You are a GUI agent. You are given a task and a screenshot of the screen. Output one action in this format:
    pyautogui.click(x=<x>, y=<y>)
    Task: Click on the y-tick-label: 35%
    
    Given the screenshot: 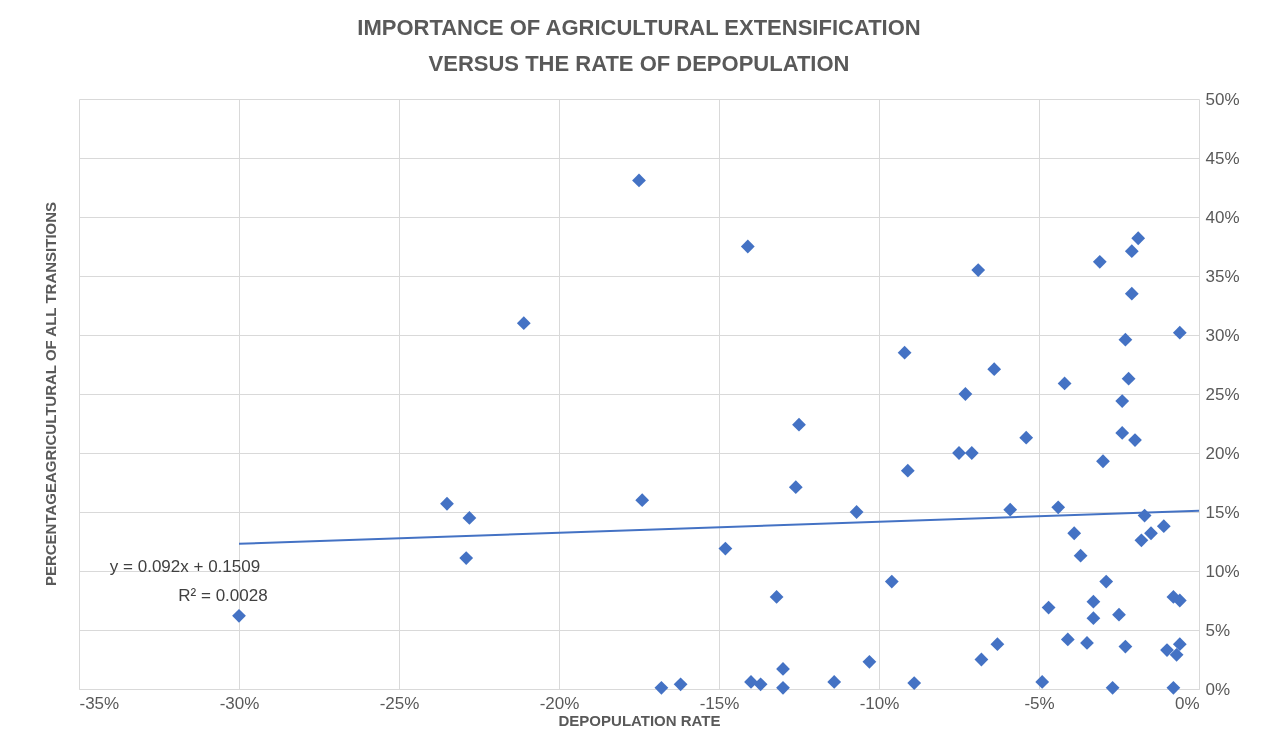 What is the action you would take?
    pyautogui.click(x=1222, y=276)
    